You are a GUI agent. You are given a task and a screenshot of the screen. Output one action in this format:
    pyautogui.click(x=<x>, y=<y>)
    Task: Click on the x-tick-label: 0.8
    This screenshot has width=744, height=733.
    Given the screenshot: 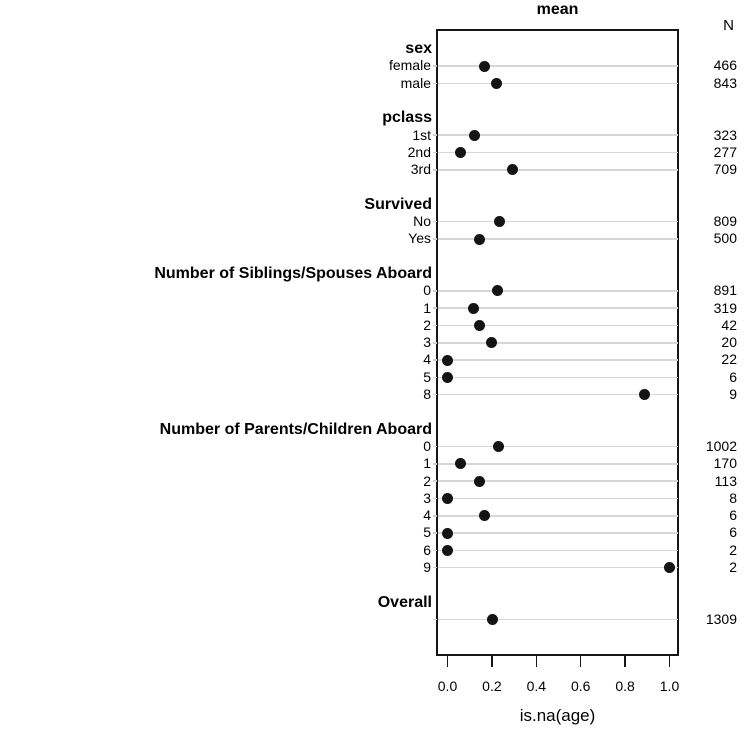 What is the action you would take?
    pyautogui.click(x=625, y=686)
    